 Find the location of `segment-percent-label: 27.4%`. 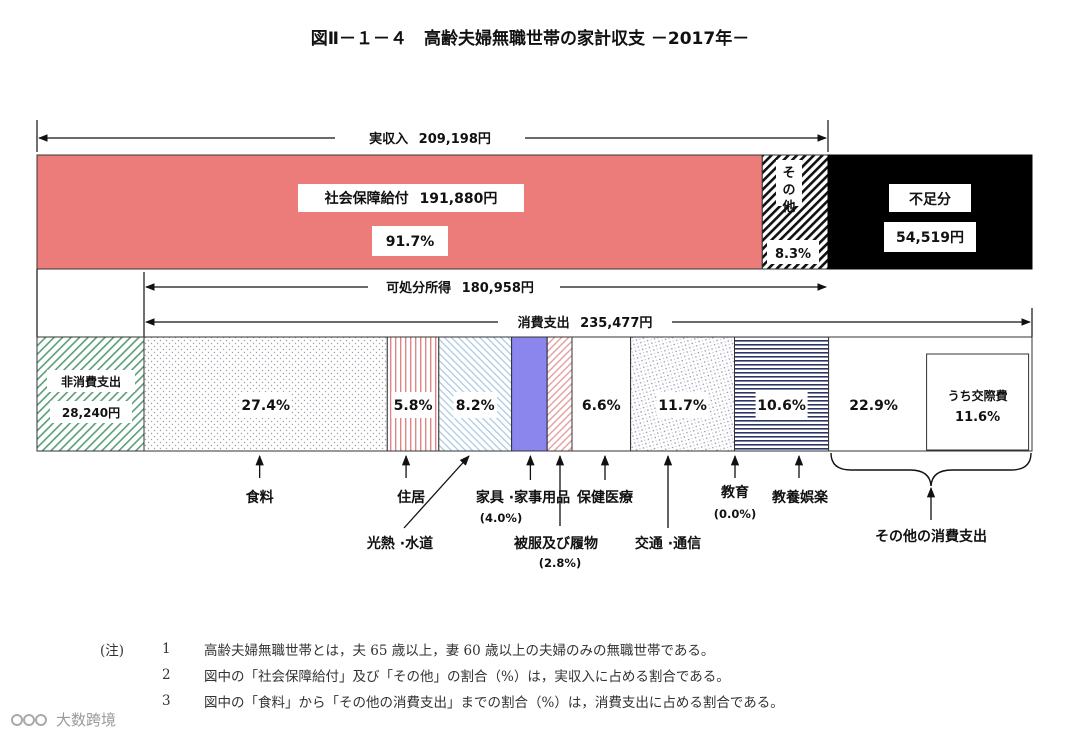

segment-percent-label: 27.4% is located at coordinates (265, 406).